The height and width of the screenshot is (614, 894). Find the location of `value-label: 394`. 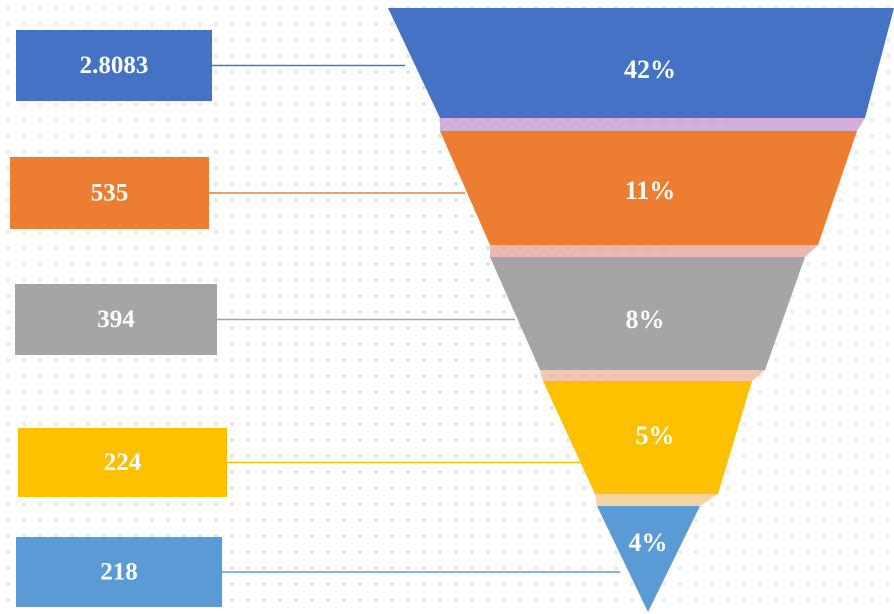

value-label: 394 is located at coordinates (116, 319).